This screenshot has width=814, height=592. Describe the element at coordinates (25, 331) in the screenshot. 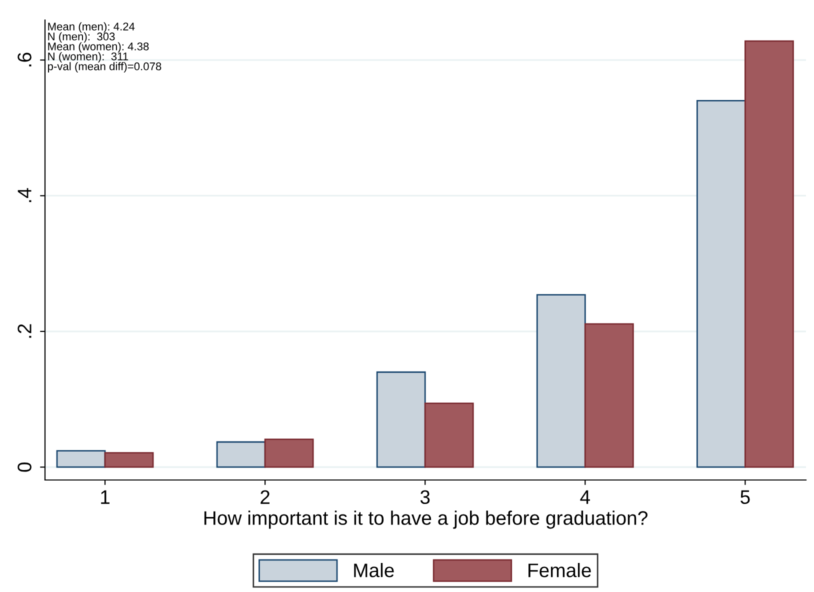

I see `y-tick-label: .2` at that location.